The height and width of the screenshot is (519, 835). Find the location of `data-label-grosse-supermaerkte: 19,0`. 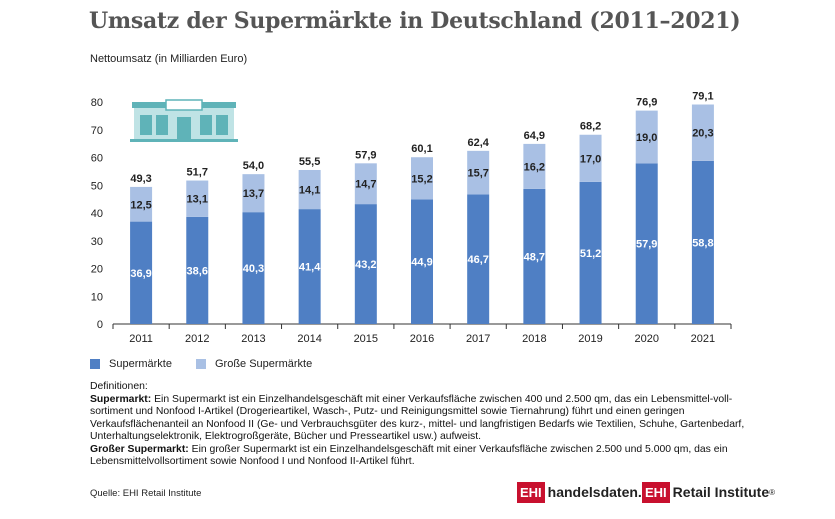

data-label-grosse-supermaerkte: 19,0 is located at coordinates (646, 138).